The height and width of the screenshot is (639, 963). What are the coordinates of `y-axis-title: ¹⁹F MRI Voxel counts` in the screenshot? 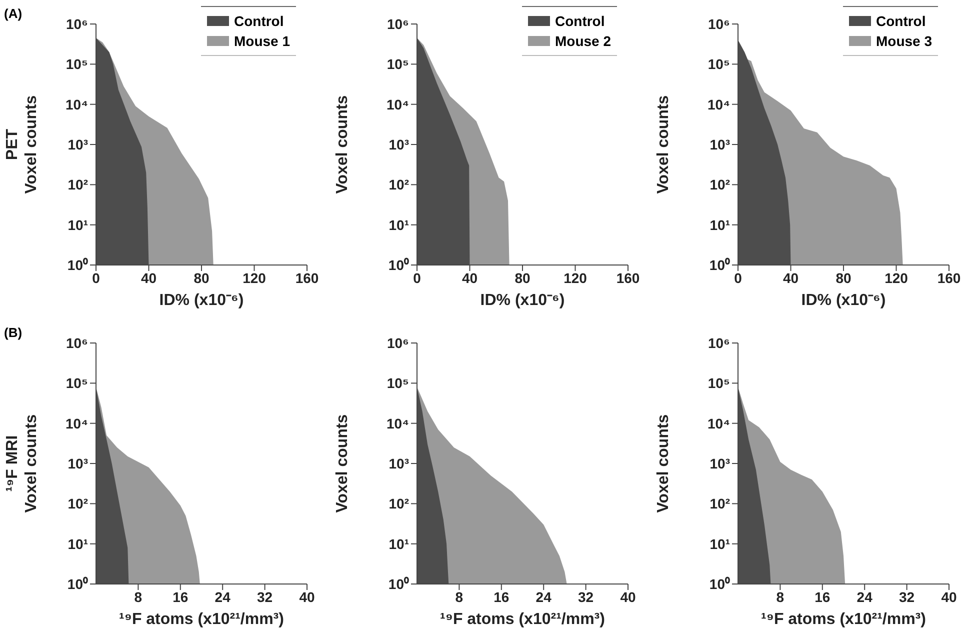 It's located at (22, 463).